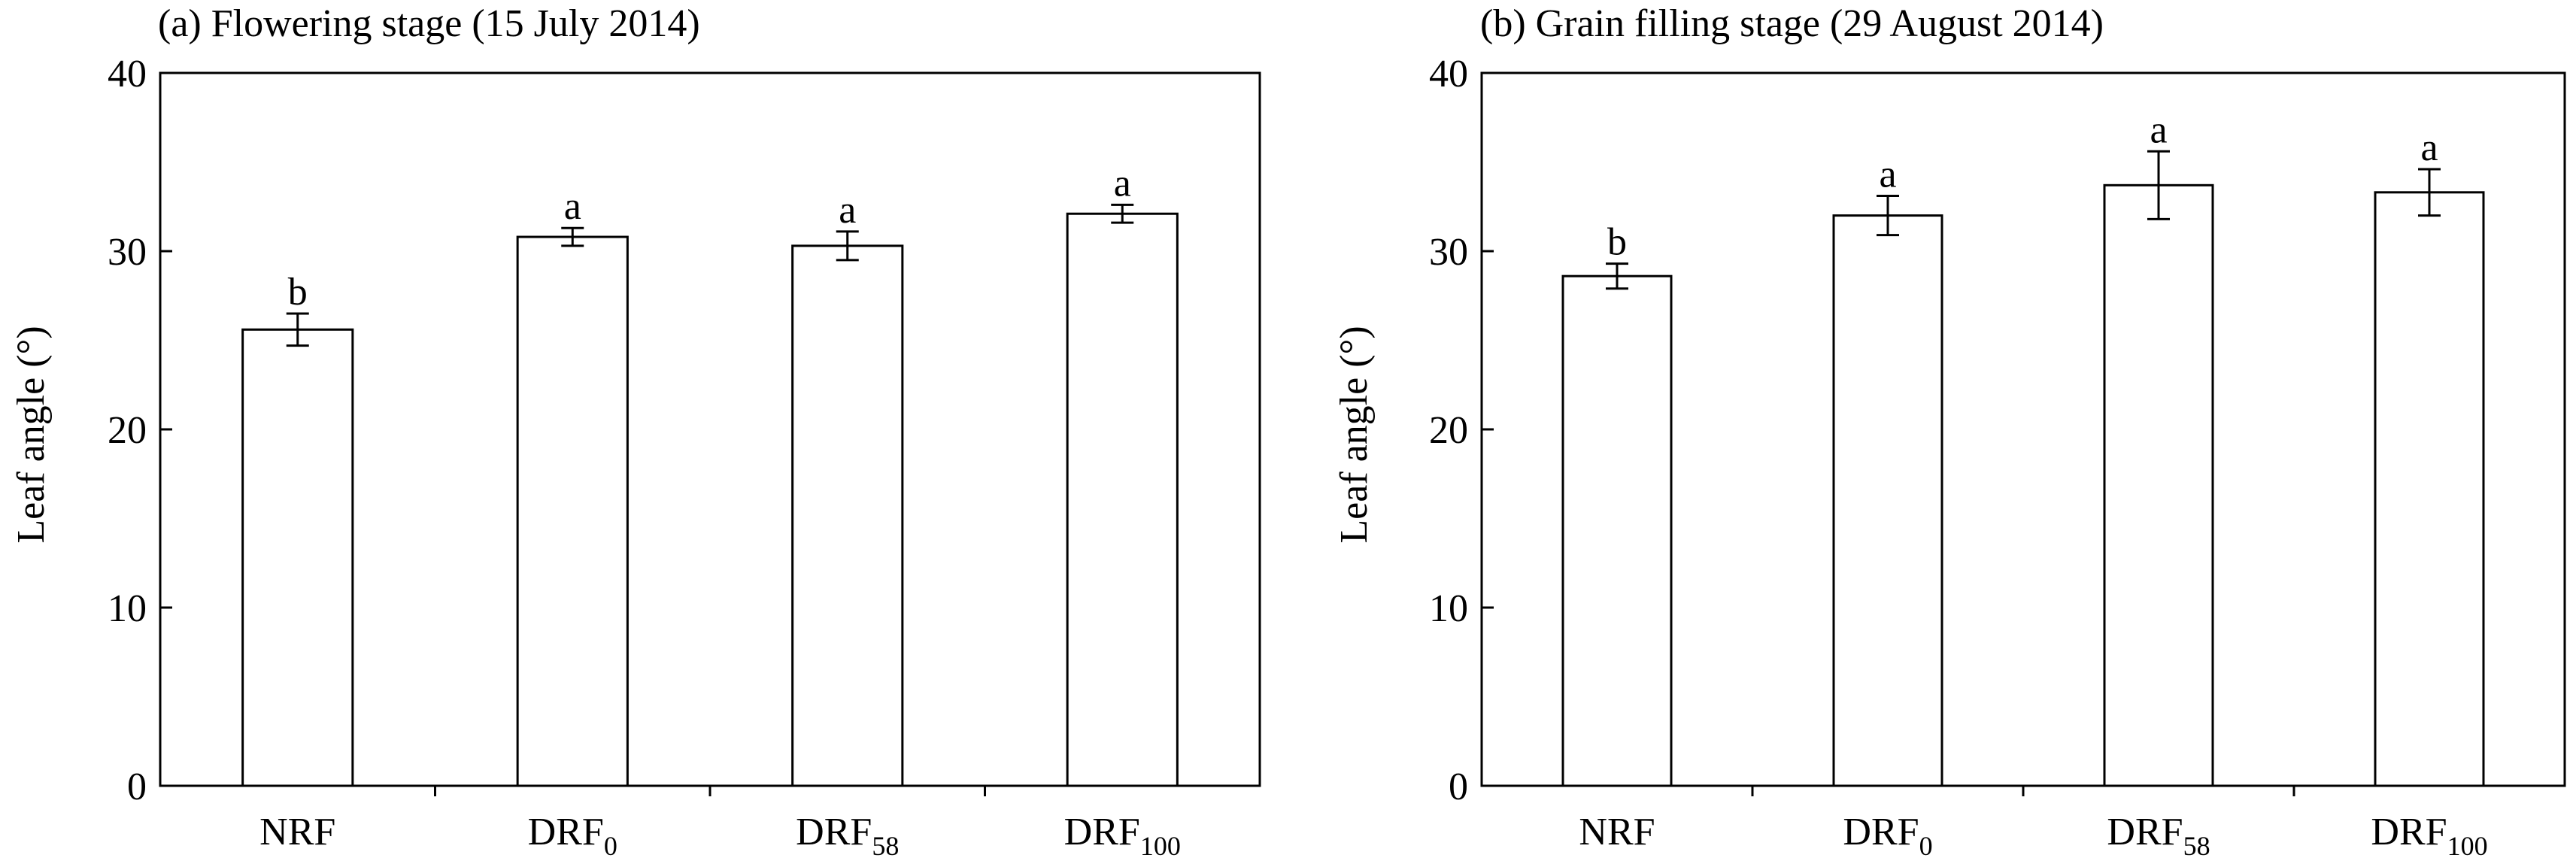 Image resolution: width=2576 pixels, height=867 pixels. What do you see at coordinates (1792, 24) in the screenshot?
I see `chart-title: (b) Grain filling stage (29 August 2014)` at bounding box center [1792, 24].